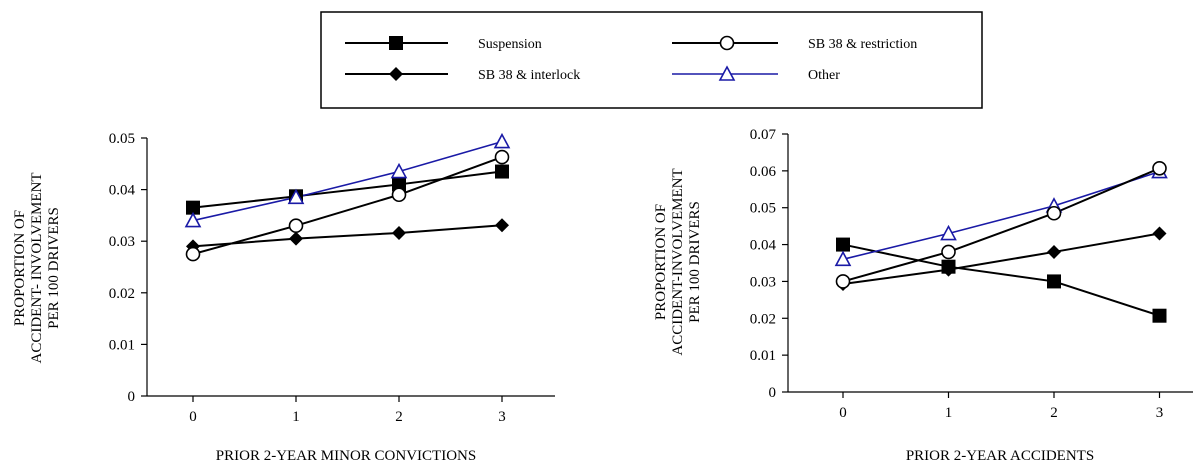  I want to click on legend-label-suspension: Suspension, so click(510, 44).